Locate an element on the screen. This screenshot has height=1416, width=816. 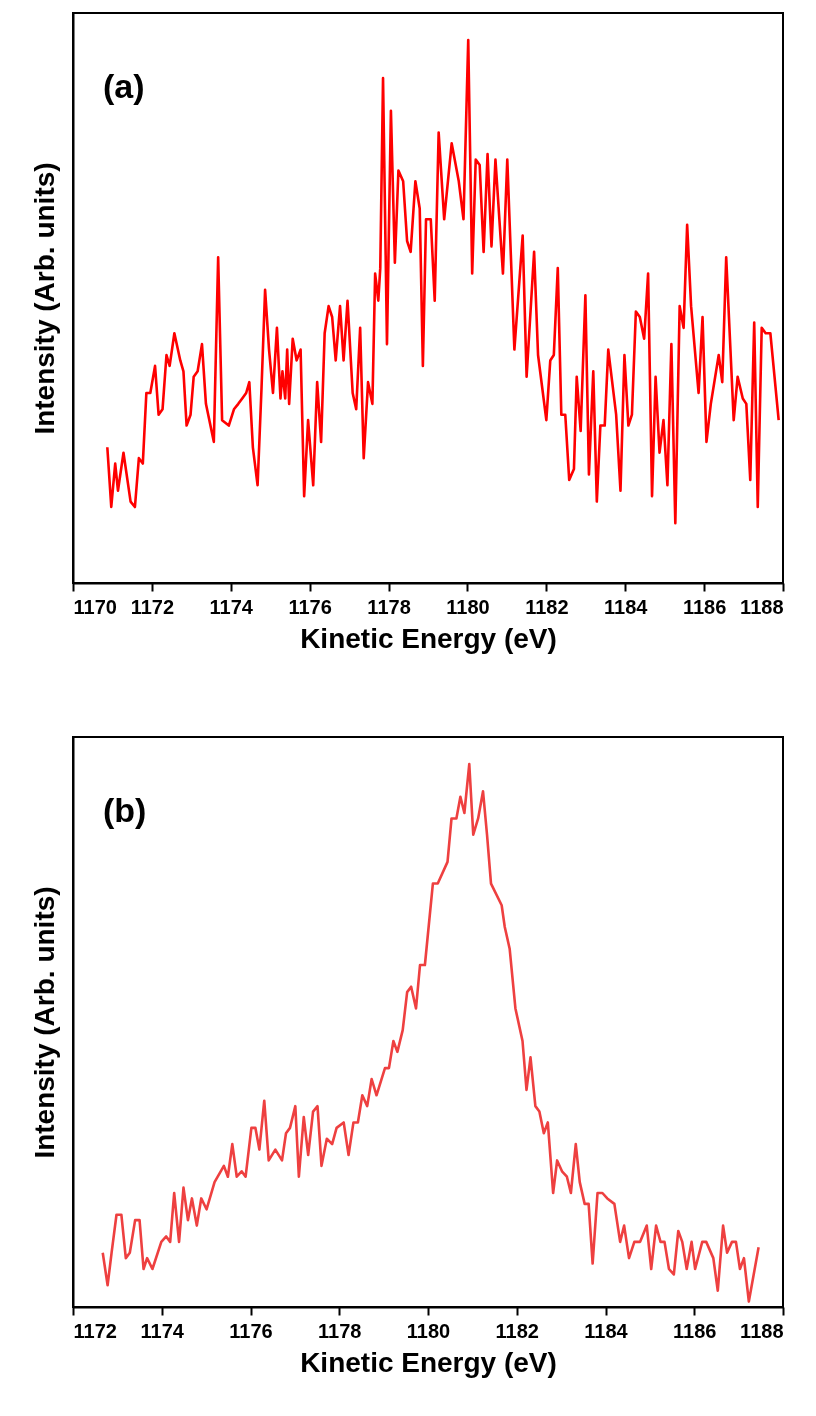
annotation: (b) is located at coordinates (125, 810).